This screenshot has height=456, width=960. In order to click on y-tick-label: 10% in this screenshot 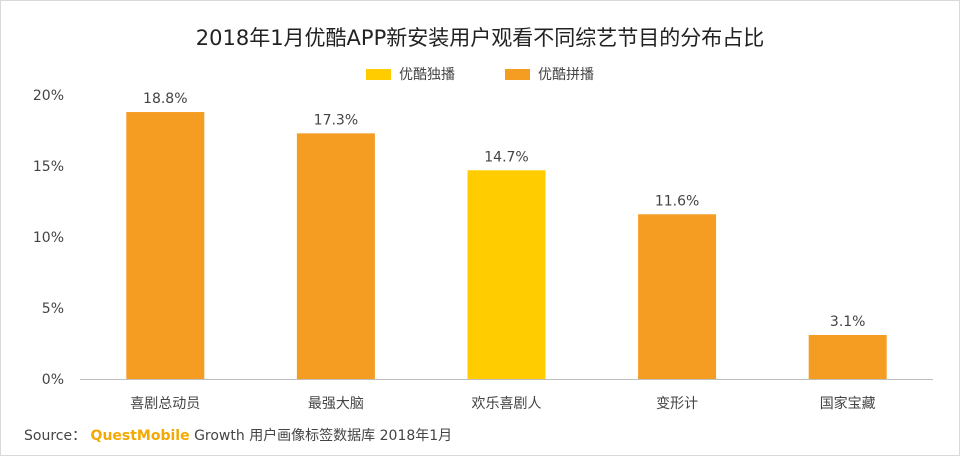, I will do `click(48, 238)`.